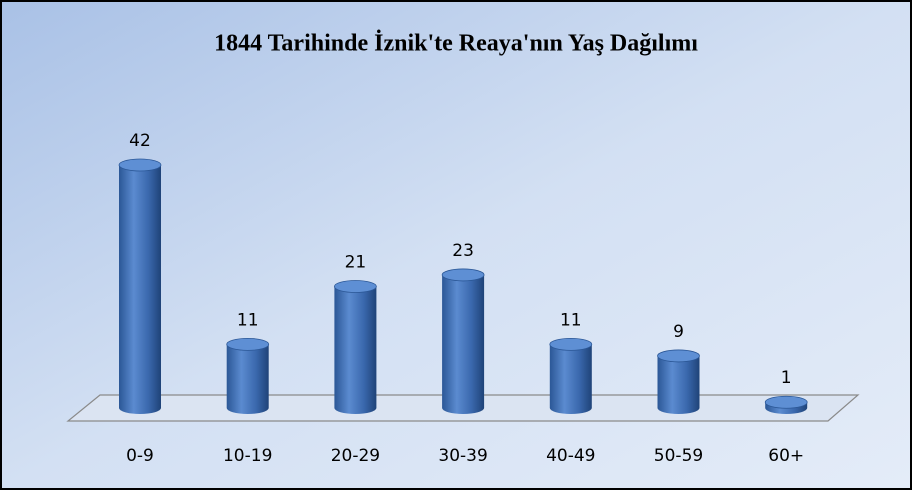  I want to click on value-label: 9, so click(678, 332).